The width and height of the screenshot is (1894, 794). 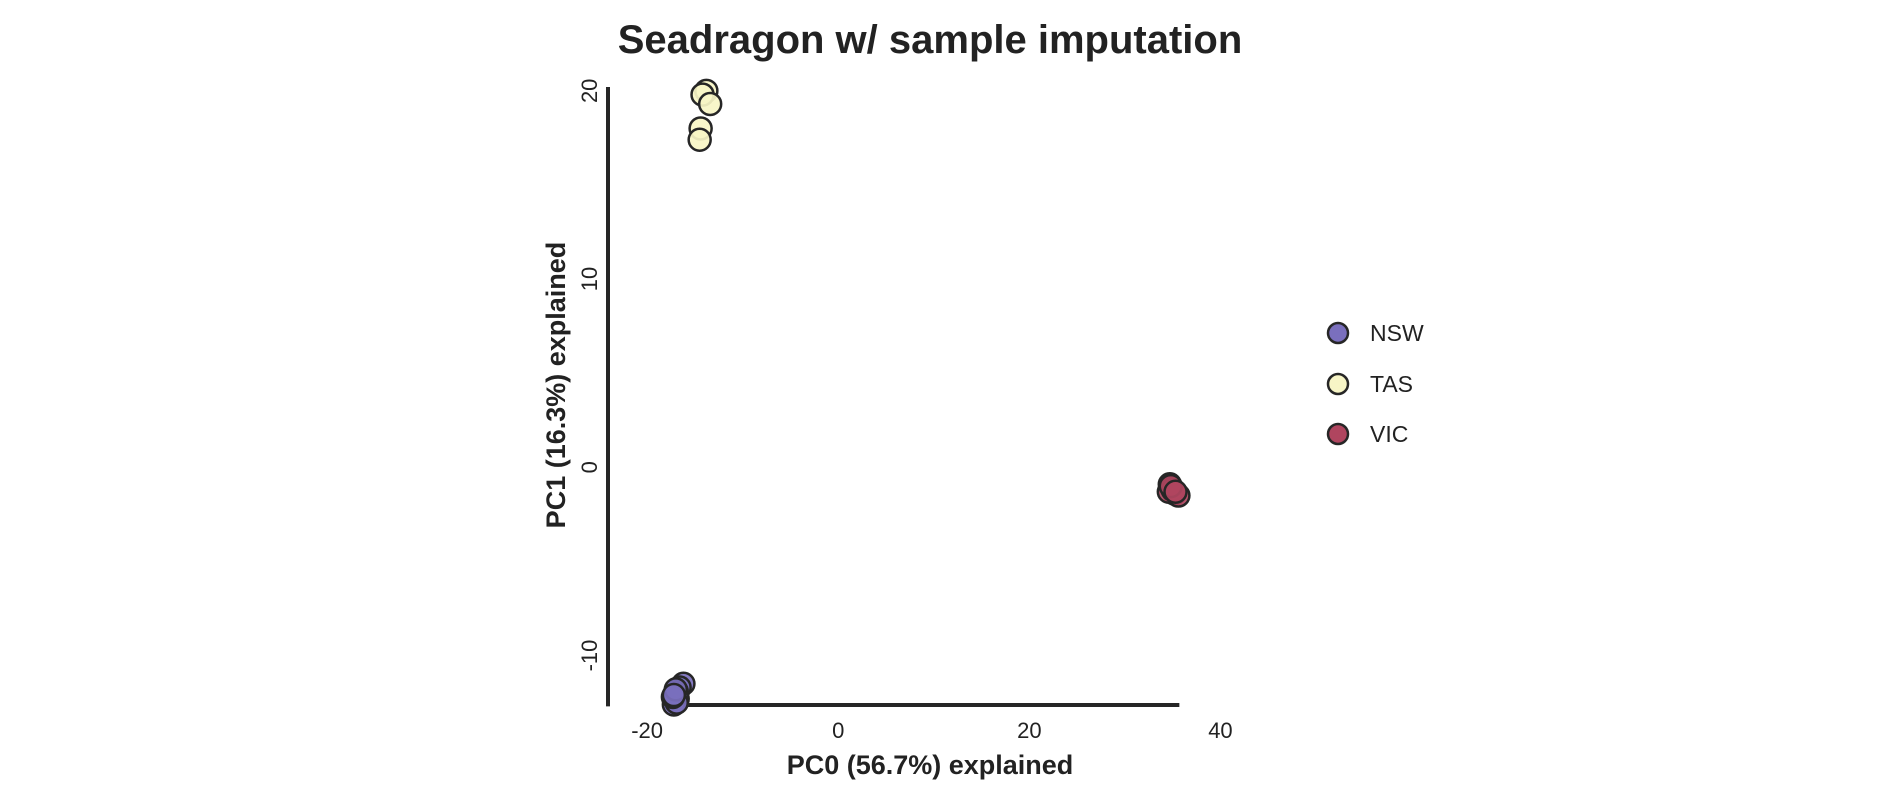 What do you see at coordinates (1397, 333) in the screenshot?
I see `legend-label-nsw: NSW` at bounding box center [1397, 333].